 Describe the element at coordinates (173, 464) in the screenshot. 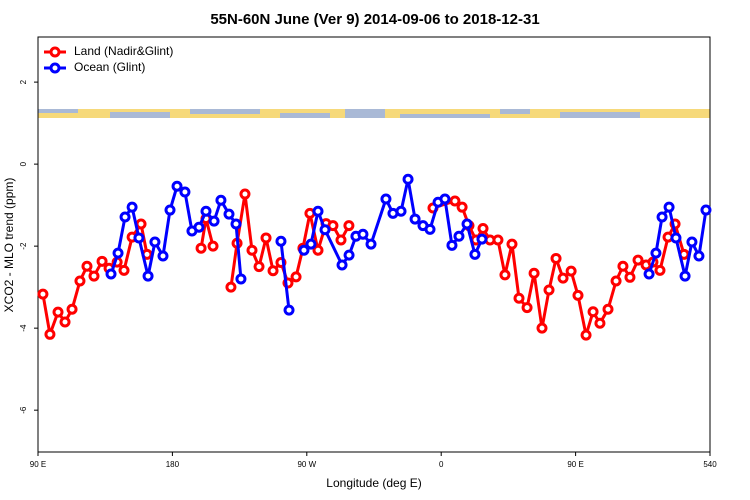

I see `x-tick-label: 180` at that location.